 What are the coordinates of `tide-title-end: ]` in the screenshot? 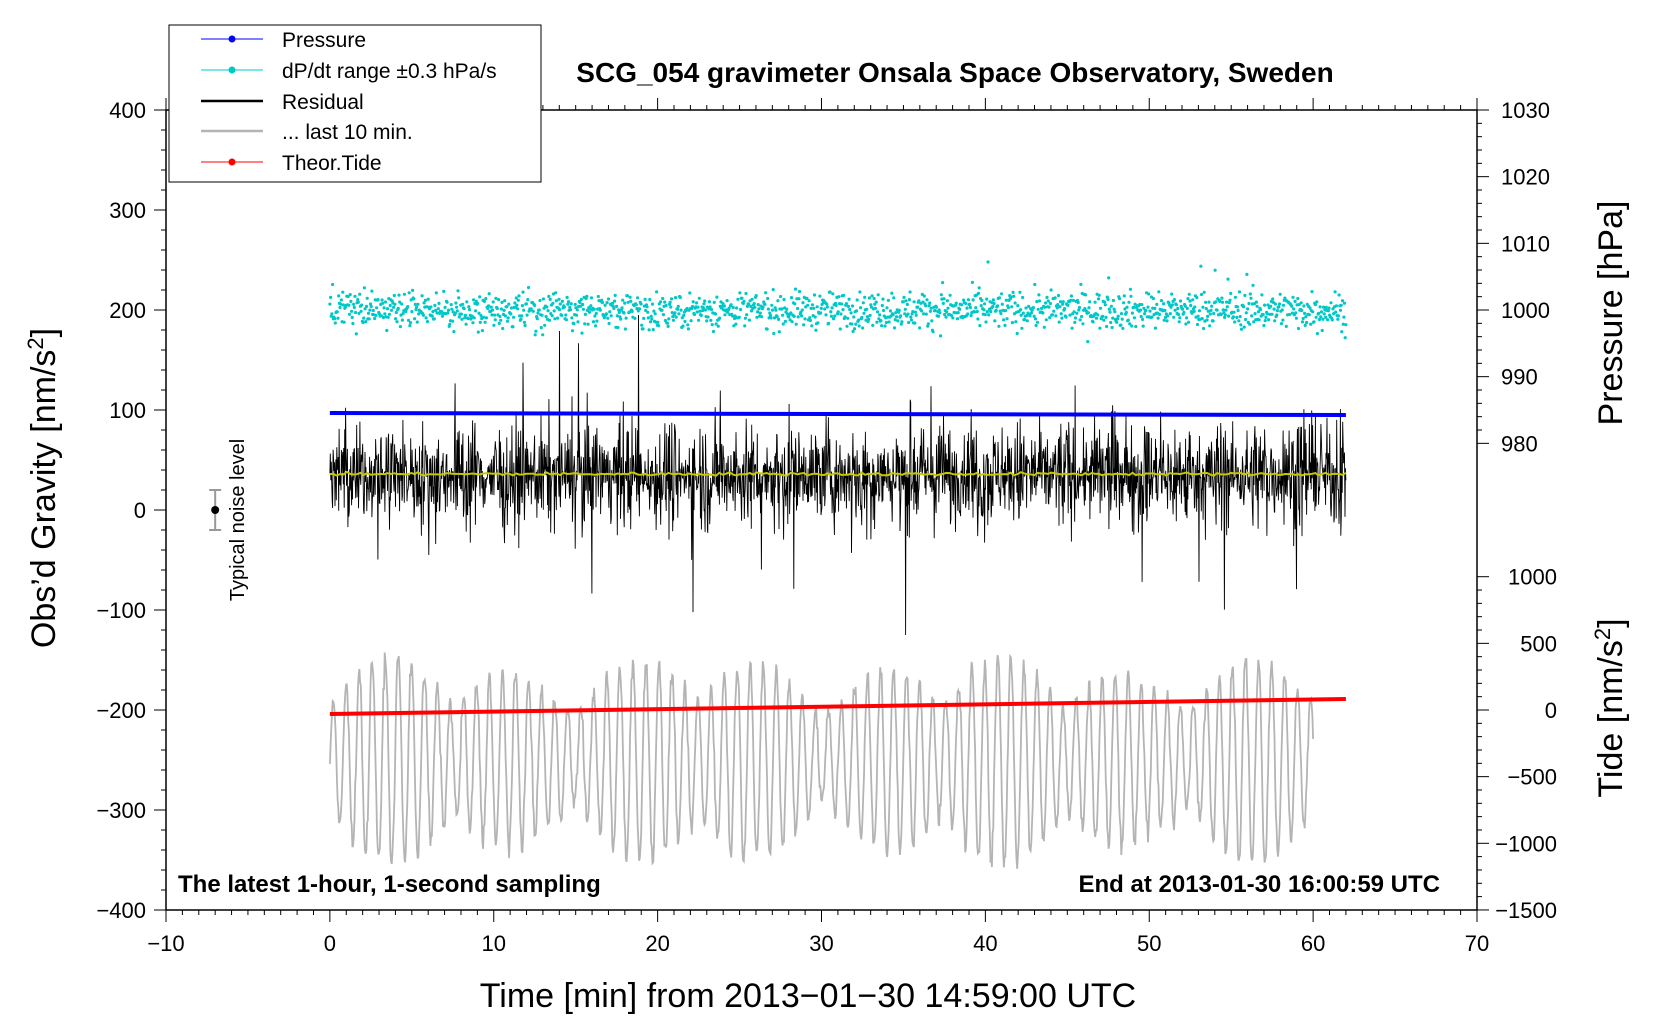 It's located at (1611, 622).